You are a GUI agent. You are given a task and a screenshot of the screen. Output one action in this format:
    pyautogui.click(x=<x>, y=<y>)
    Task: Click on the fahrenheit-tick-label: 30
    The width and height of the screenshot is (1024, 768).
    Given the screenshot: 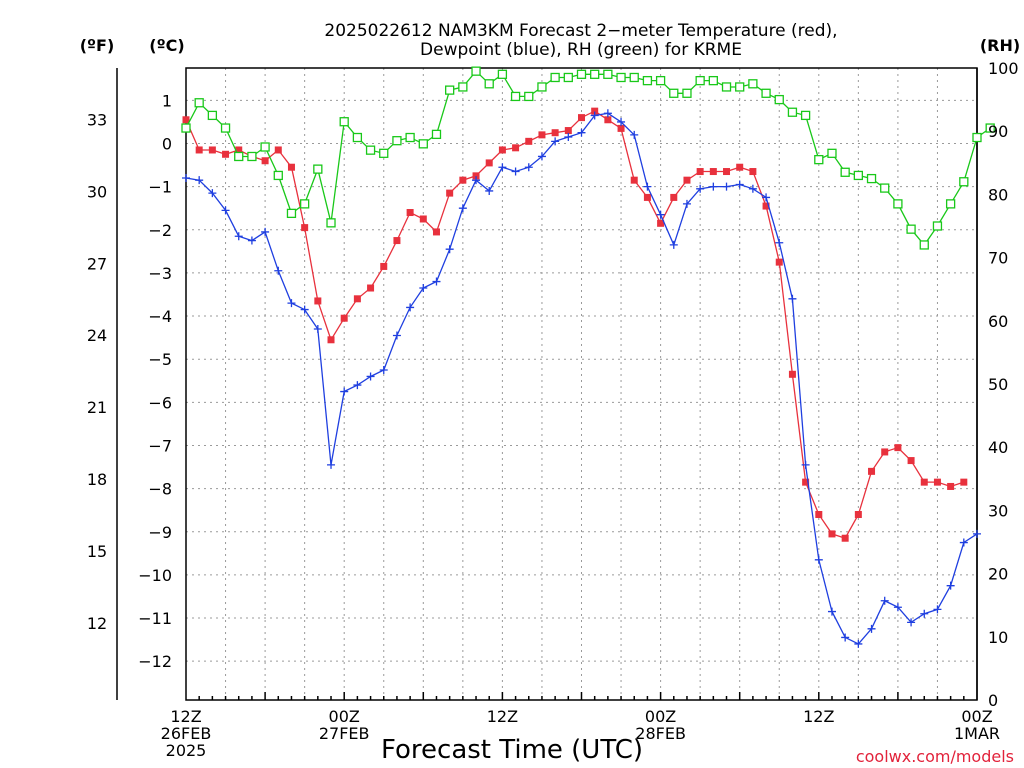 What is the action you would take?
    pyautogui.click(x=97, y=191)
    